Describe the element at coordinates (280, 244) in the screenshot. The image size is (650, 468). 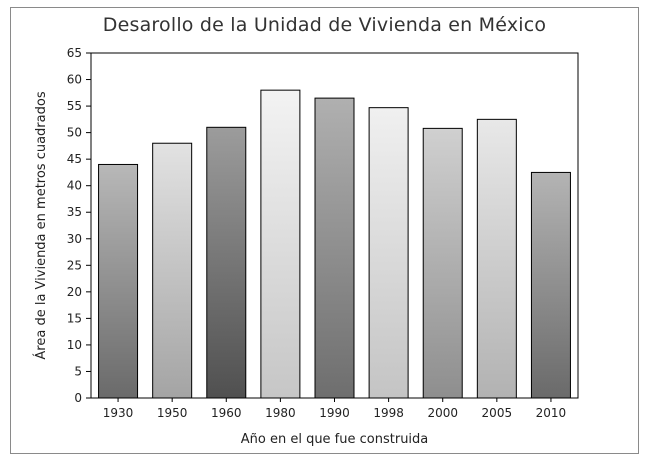
I see `bar-1980` at that location.